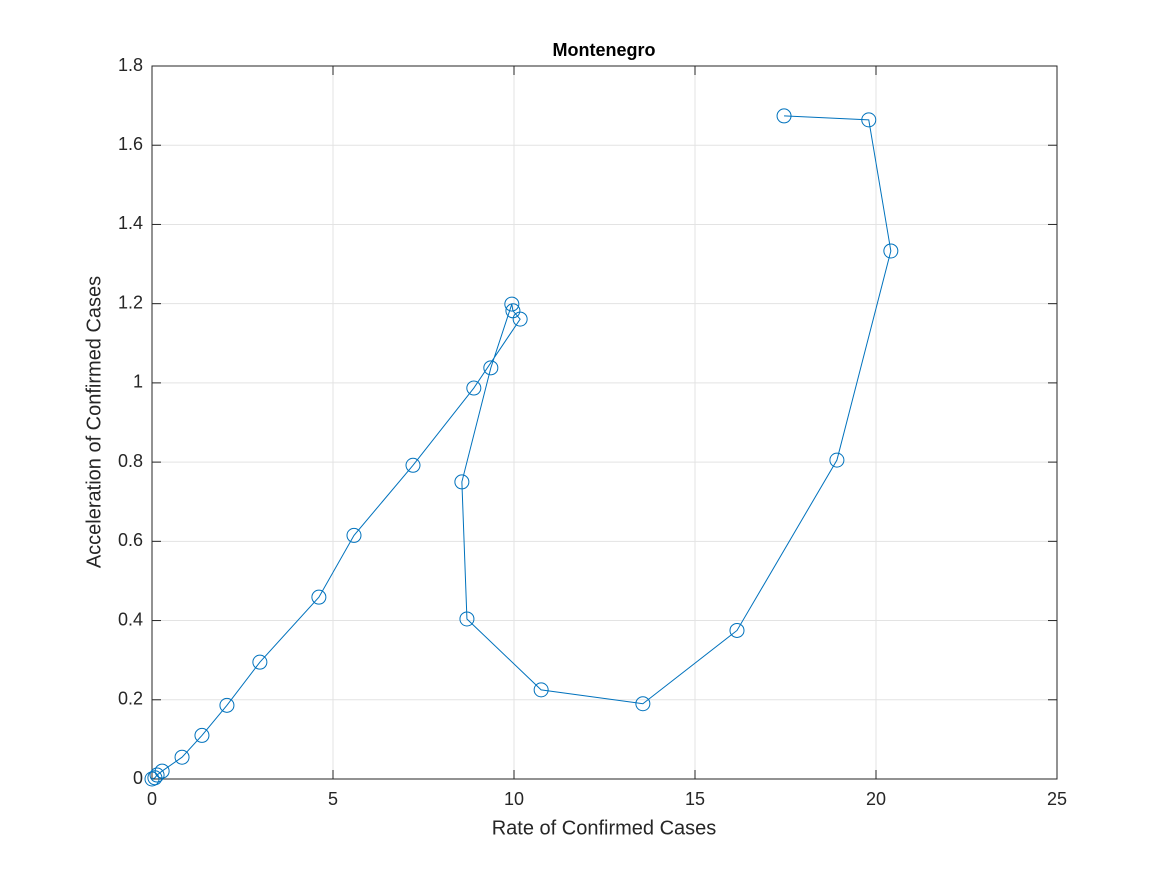 This screenshot has height=875, width=1167. I want to click on y-tick-label: 1.2, so click(130, 302).